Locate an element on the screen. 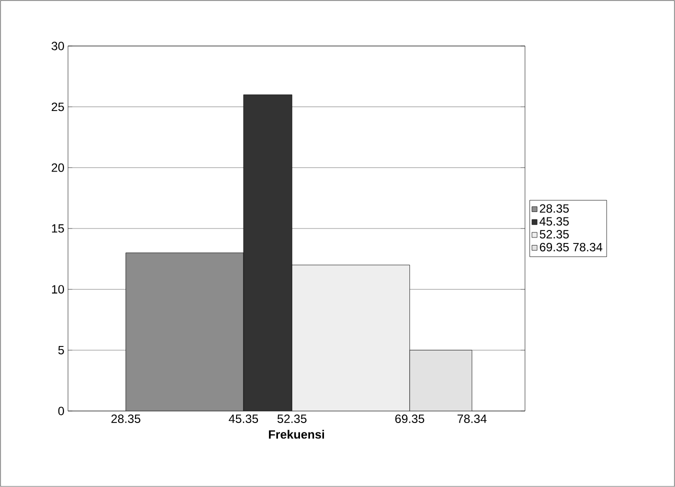  legend-label: 28.35 is located at coordinates (554, 208).